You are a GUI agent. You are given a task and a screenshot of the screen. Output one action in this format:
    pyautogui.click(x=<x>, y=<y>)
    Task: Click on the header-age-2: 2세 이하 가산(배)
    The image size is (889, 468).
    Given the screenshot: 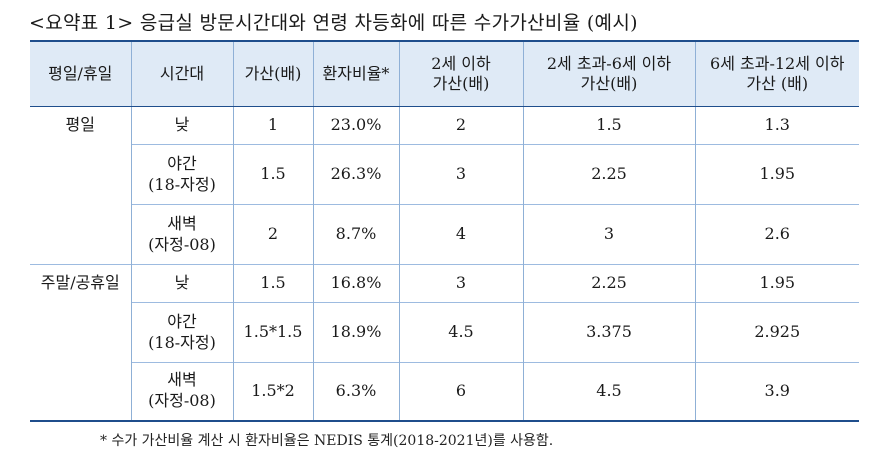 What is the action you would take?
    pyautogui.click(x=461, y=73)
    